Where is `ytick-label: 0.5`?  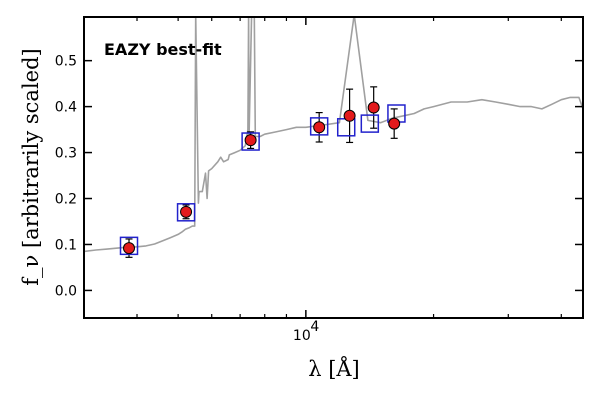
ytick-label: 0.5 is located at coordinates (66, 62).